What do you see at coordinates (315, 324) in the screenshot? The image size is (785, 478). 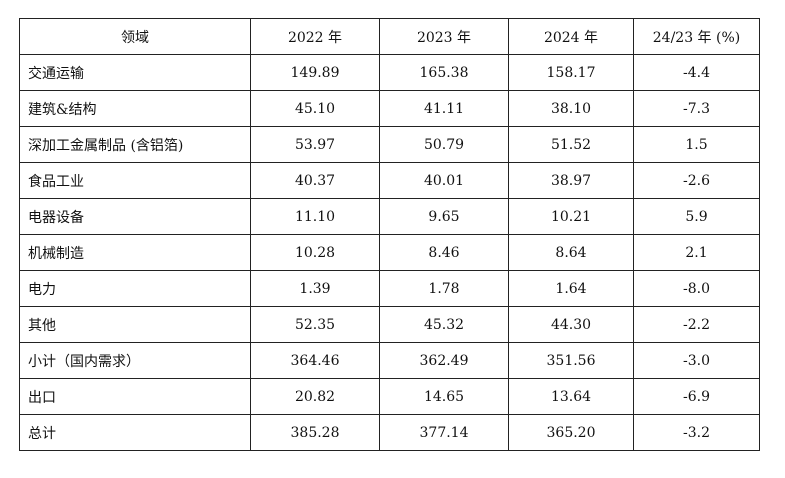 I see `cell-2022: 52.35` at bounding box center [315, 324].